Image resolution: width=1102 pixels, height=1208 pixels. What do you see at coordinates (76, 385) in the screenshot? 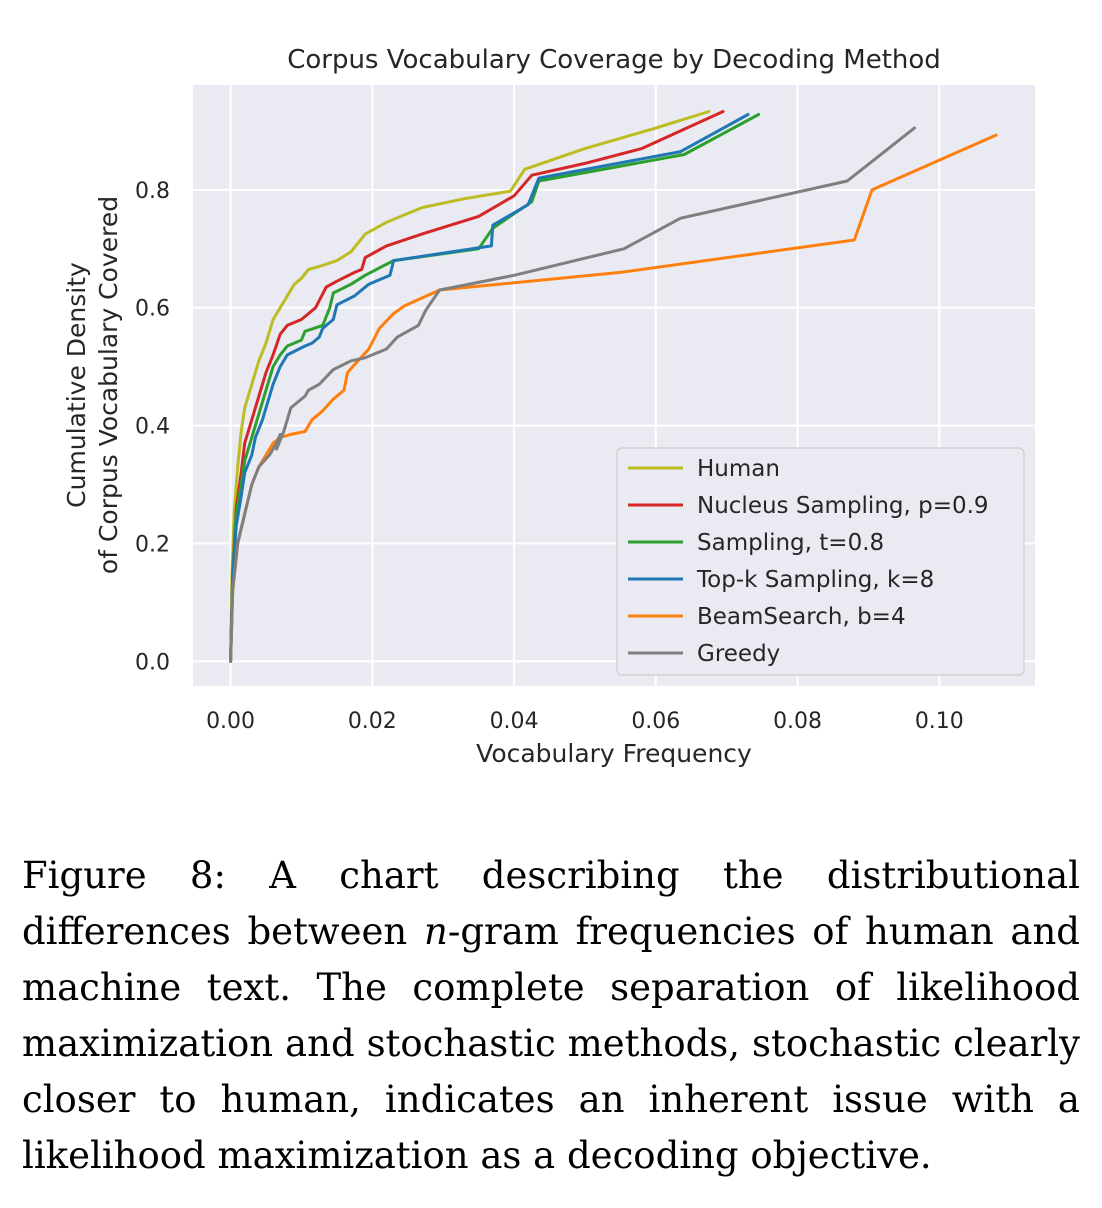
I see `y-axis-label-line-1: Cumulative Density` at bounding box center [76, 385].